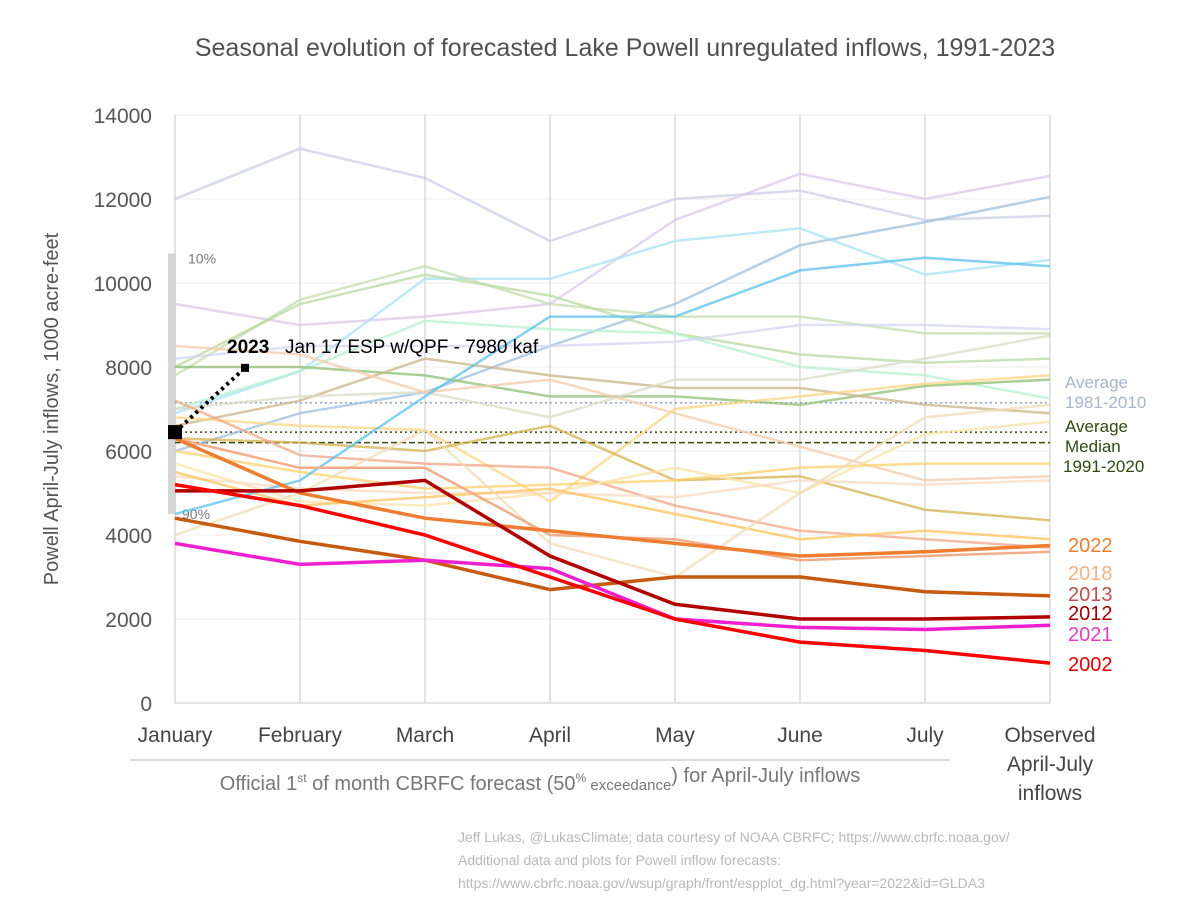 This screenshot has height=910, width=1200. Describe the element at coordinates (248, 347) in the screenshot. I see `forecast-2023-year: 2023` at that location.